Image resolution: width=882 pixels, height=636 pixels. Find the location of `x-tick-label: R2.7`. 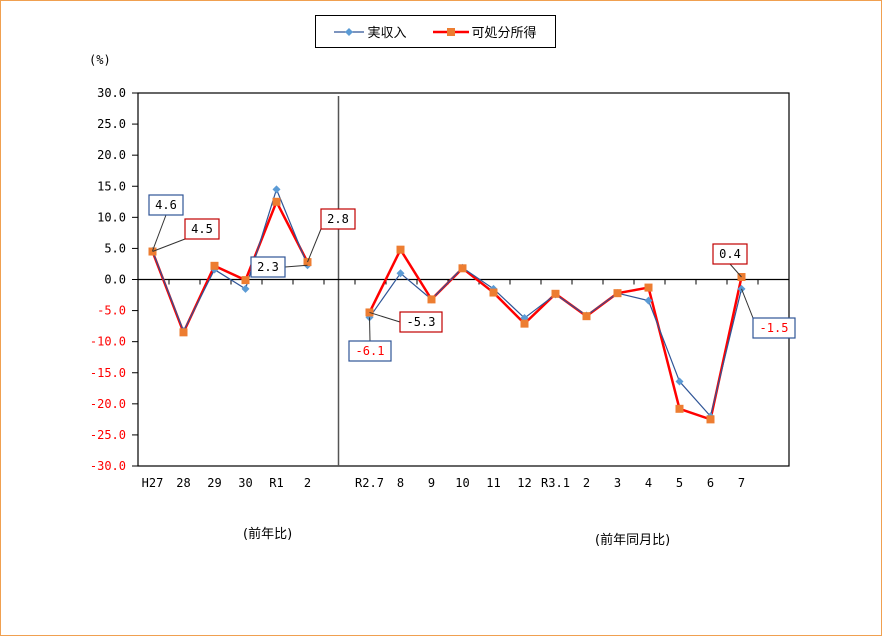

x-tick-label: R2.7 is located at coordinates (369, 483).